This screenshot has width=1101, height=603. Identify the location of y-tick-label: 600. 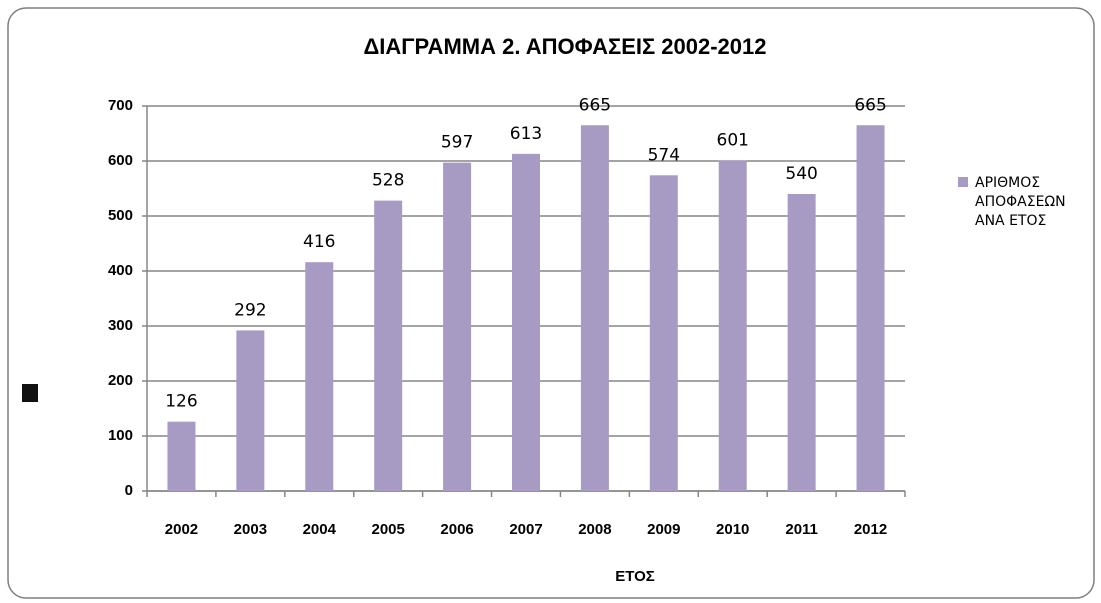
(120, 160).